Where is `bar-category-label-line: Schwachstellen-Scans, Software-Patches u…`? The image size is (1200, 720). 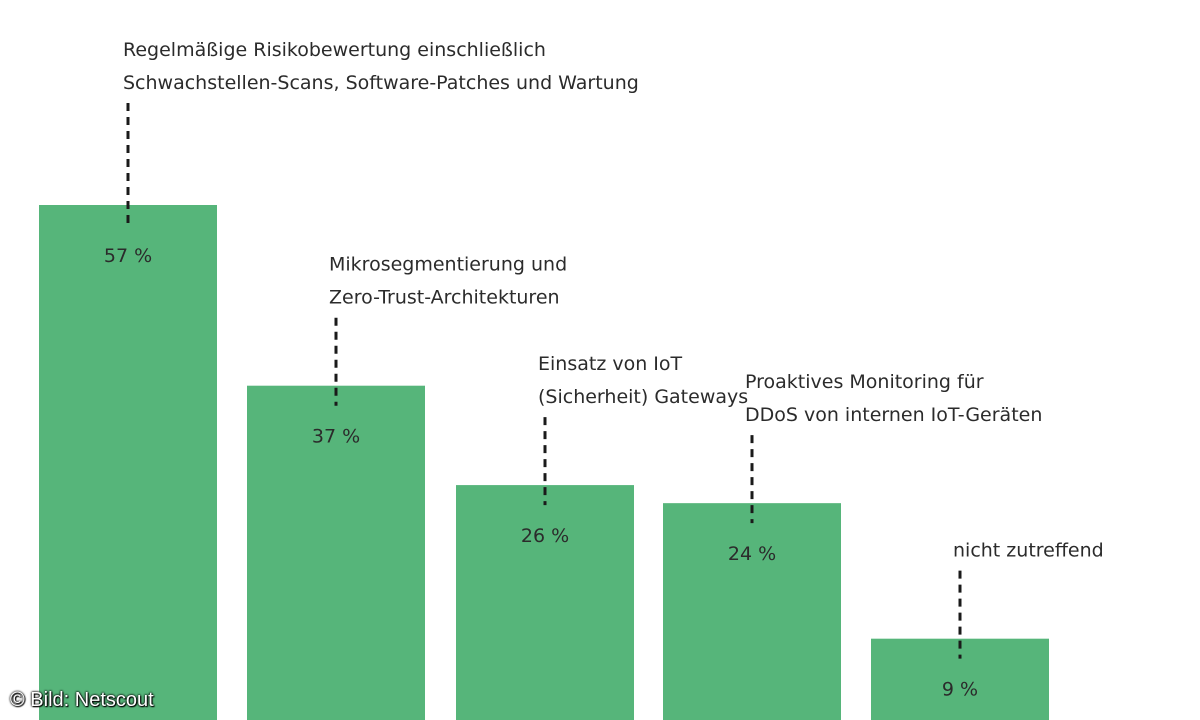 bar-category-label-line: Schwachstellen-Scans, Software-Patches u… is located at coordinates (381, 83).